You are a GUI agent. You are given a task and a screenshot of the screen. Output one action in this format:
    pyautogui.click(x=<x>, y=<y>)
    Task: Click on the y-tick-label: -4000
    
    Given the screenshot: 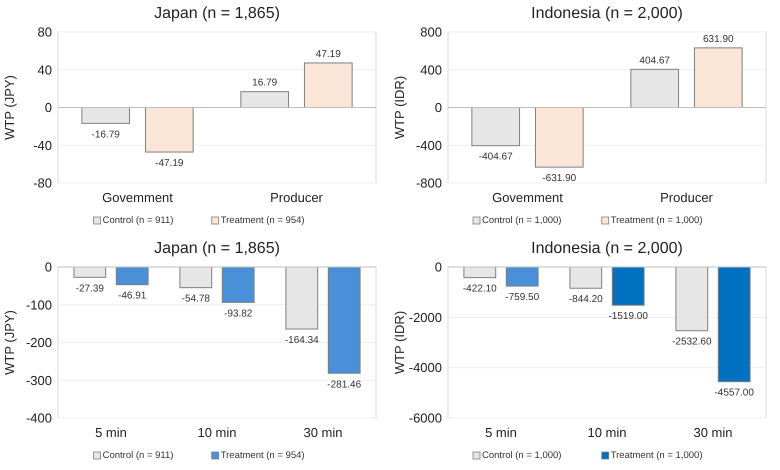 What is the action you would take?
    pyautogui.click(x=425, y=368)
    